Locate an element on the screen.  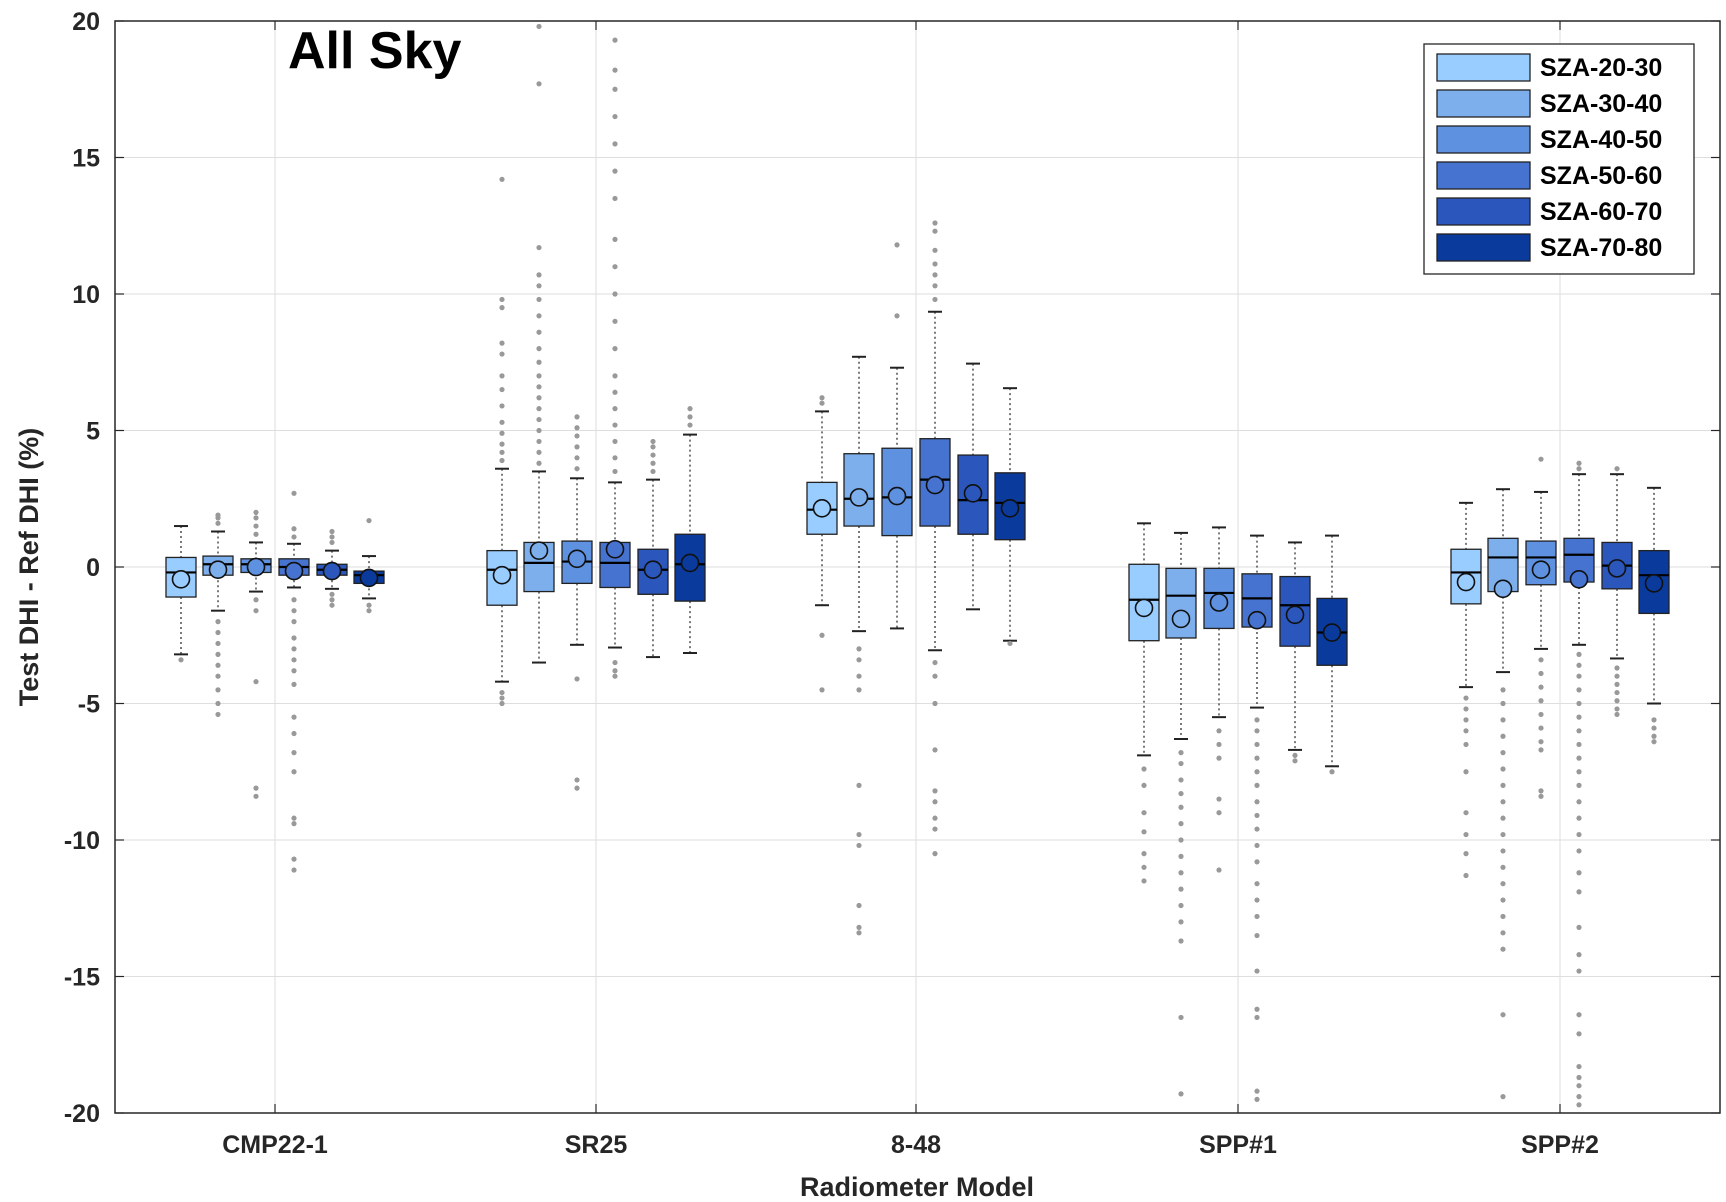
legend-entry-label: SZA-40-50 is located at coordinates (1601, 140).